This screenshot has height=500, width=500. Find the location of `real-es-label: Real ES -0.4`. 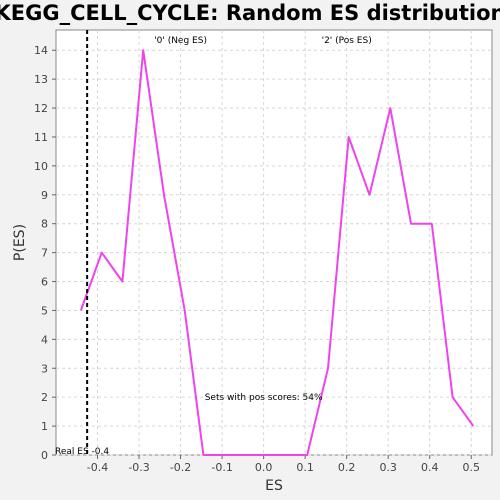

real-es-label: Real ES -0.4 is located at coordinates (82, 452).